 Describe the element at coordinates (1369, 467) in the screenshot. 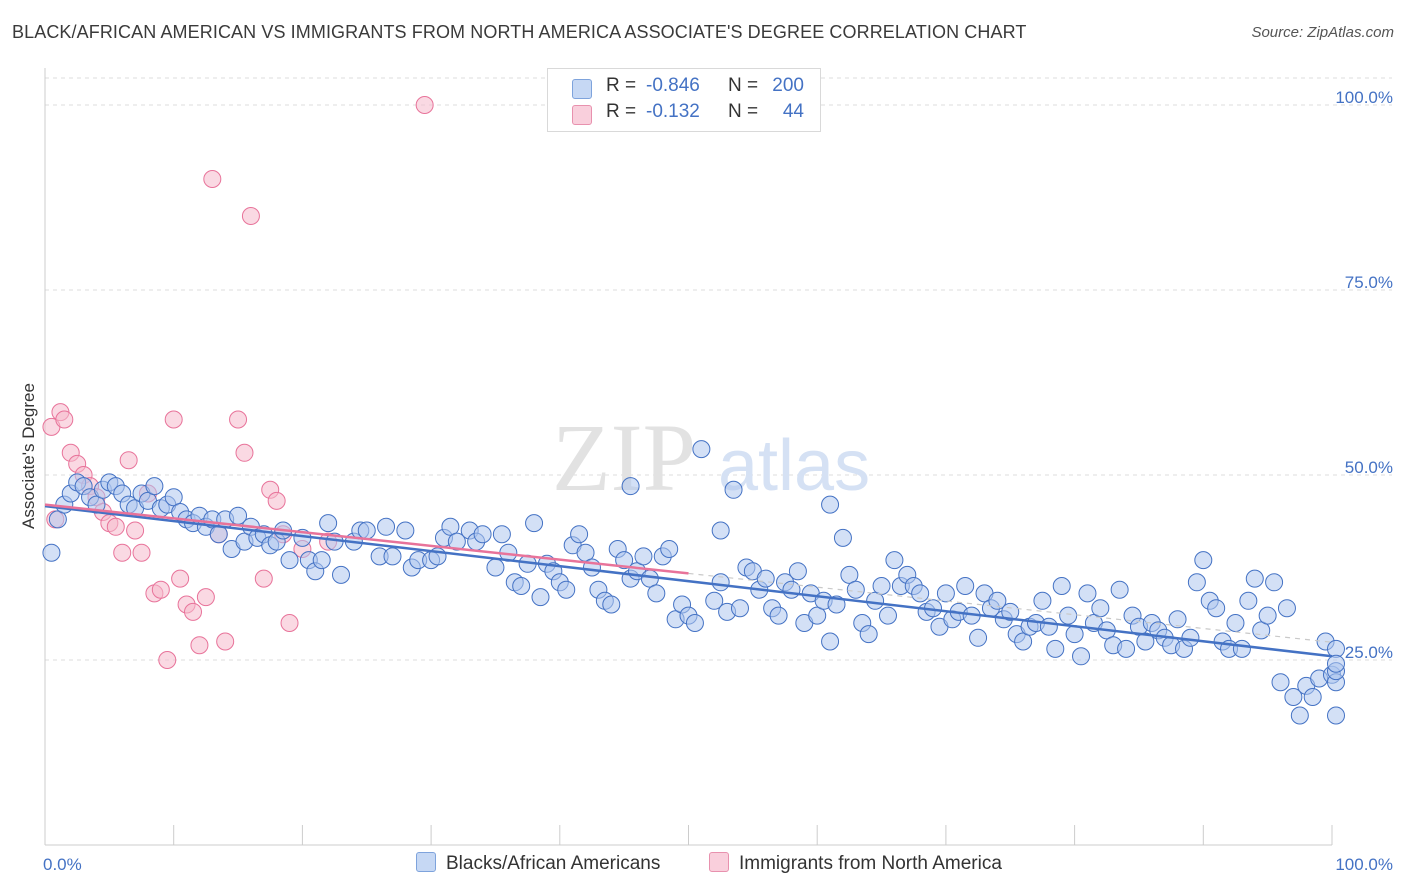

I see `y-tick-label: 50.0%` at that location.